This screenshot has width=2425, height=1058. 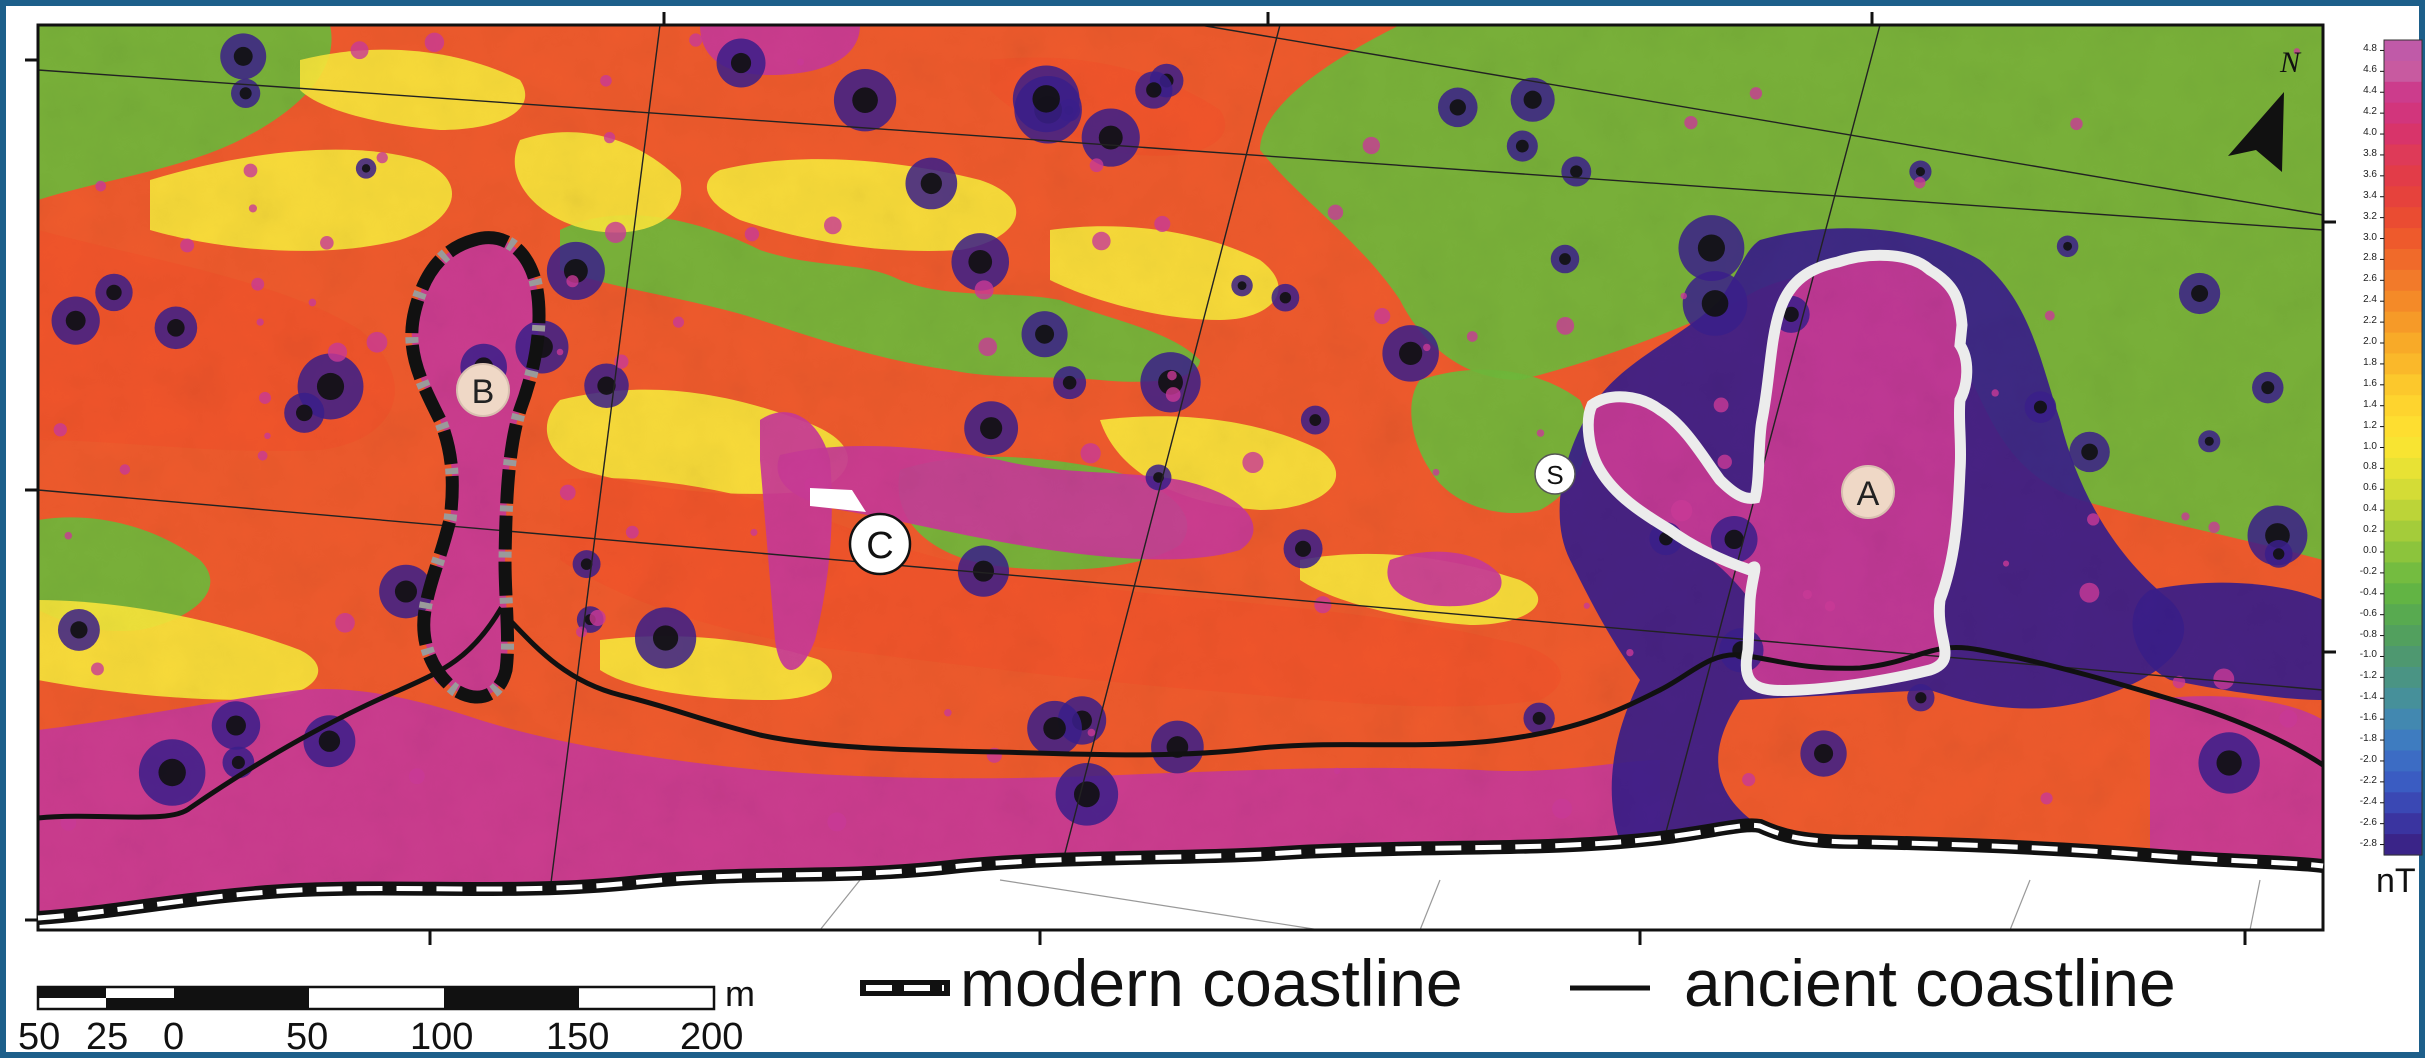 What do you see at coordinates (2370, 530) in the screenshot?
I see `colorbar-tick-label: 0.2` at bounding box center [2370, 530].